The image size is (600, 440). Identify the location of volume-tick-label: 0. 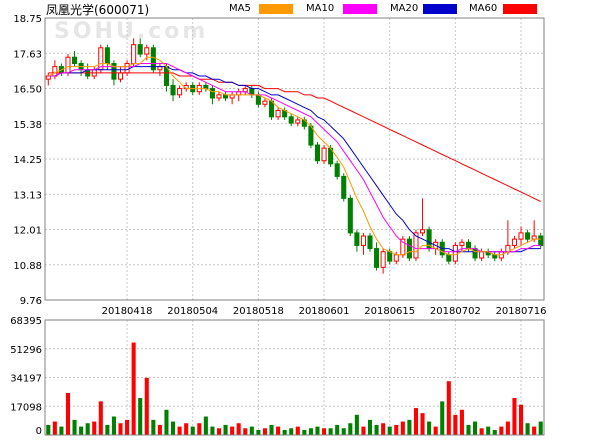
(39, 431).